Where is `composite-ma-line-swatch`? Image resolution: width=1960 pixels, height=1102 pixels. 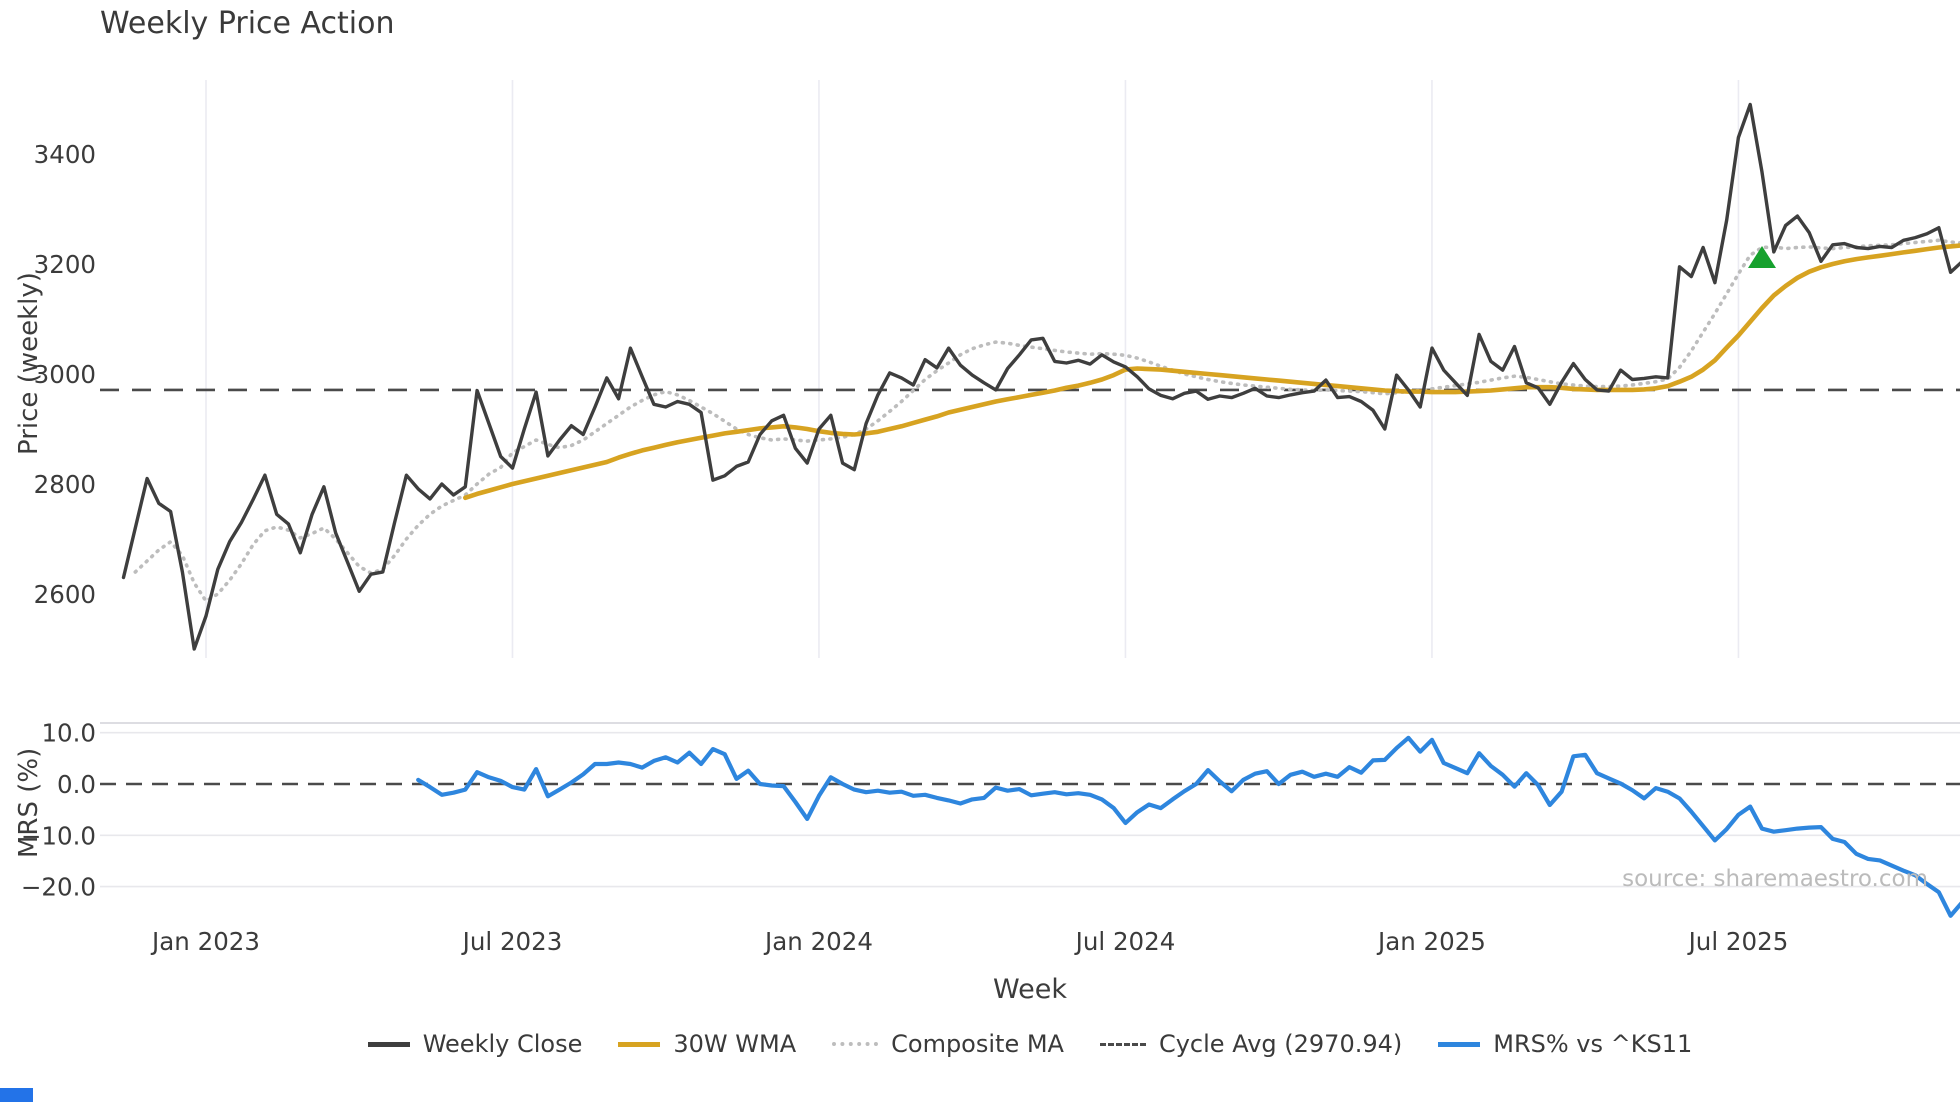 composite-ma-line-swatch is located at coordinates (855, 1044).